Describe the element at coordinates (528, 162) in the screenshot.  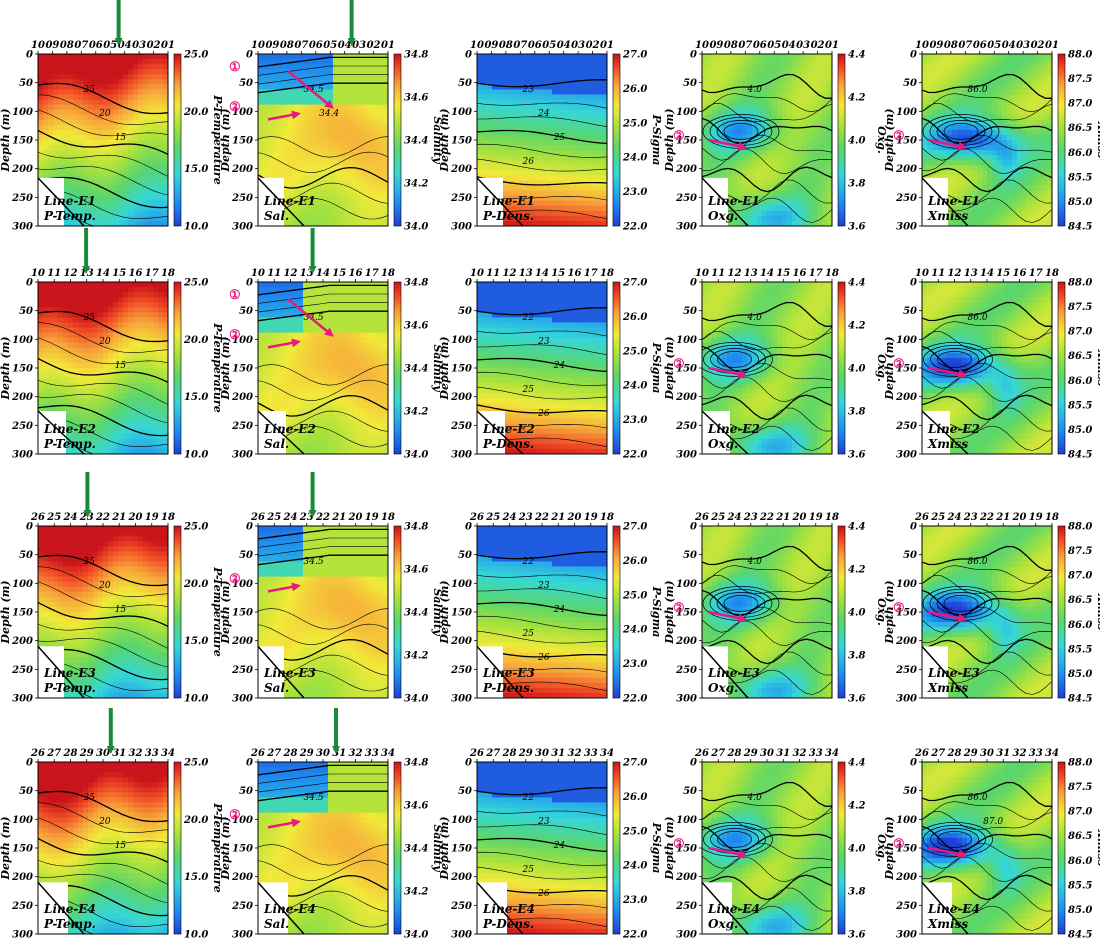
I see `contour-label: 26` at that location.